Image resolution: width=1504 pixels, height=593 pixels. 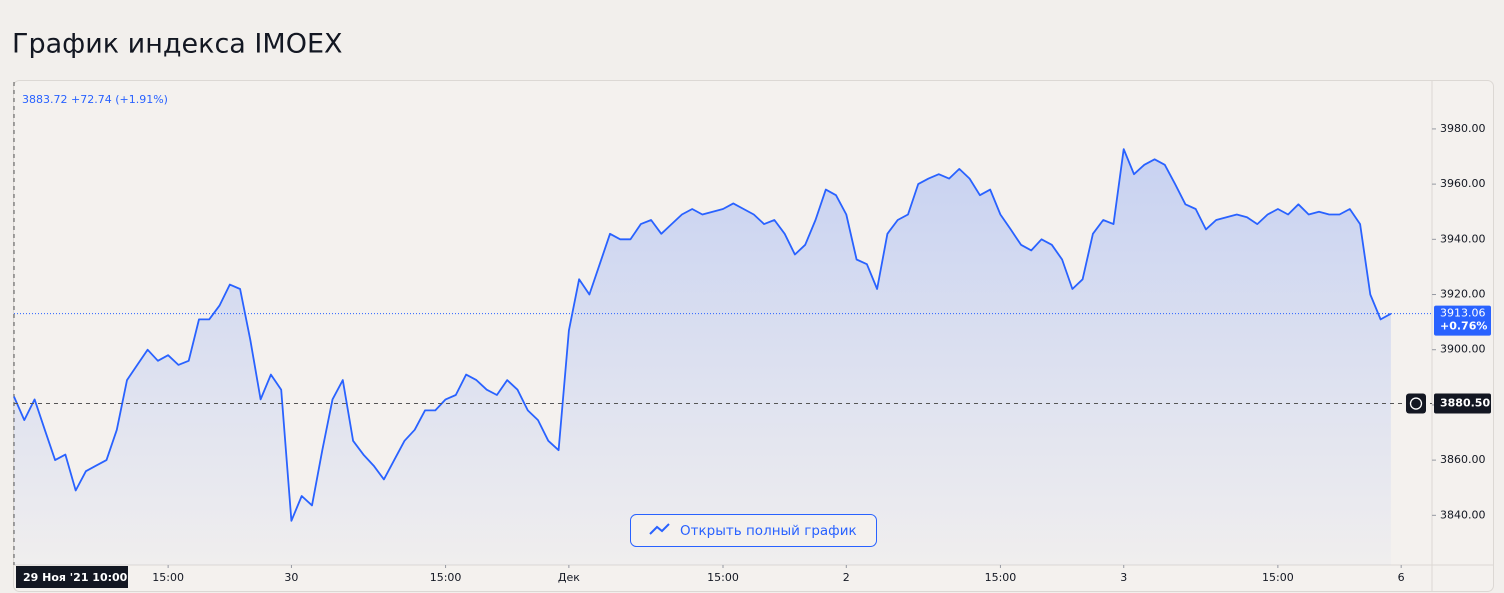 I want to click on legend: 3883.72 +72.74 (+1.91%), so click(x=95, y=99).